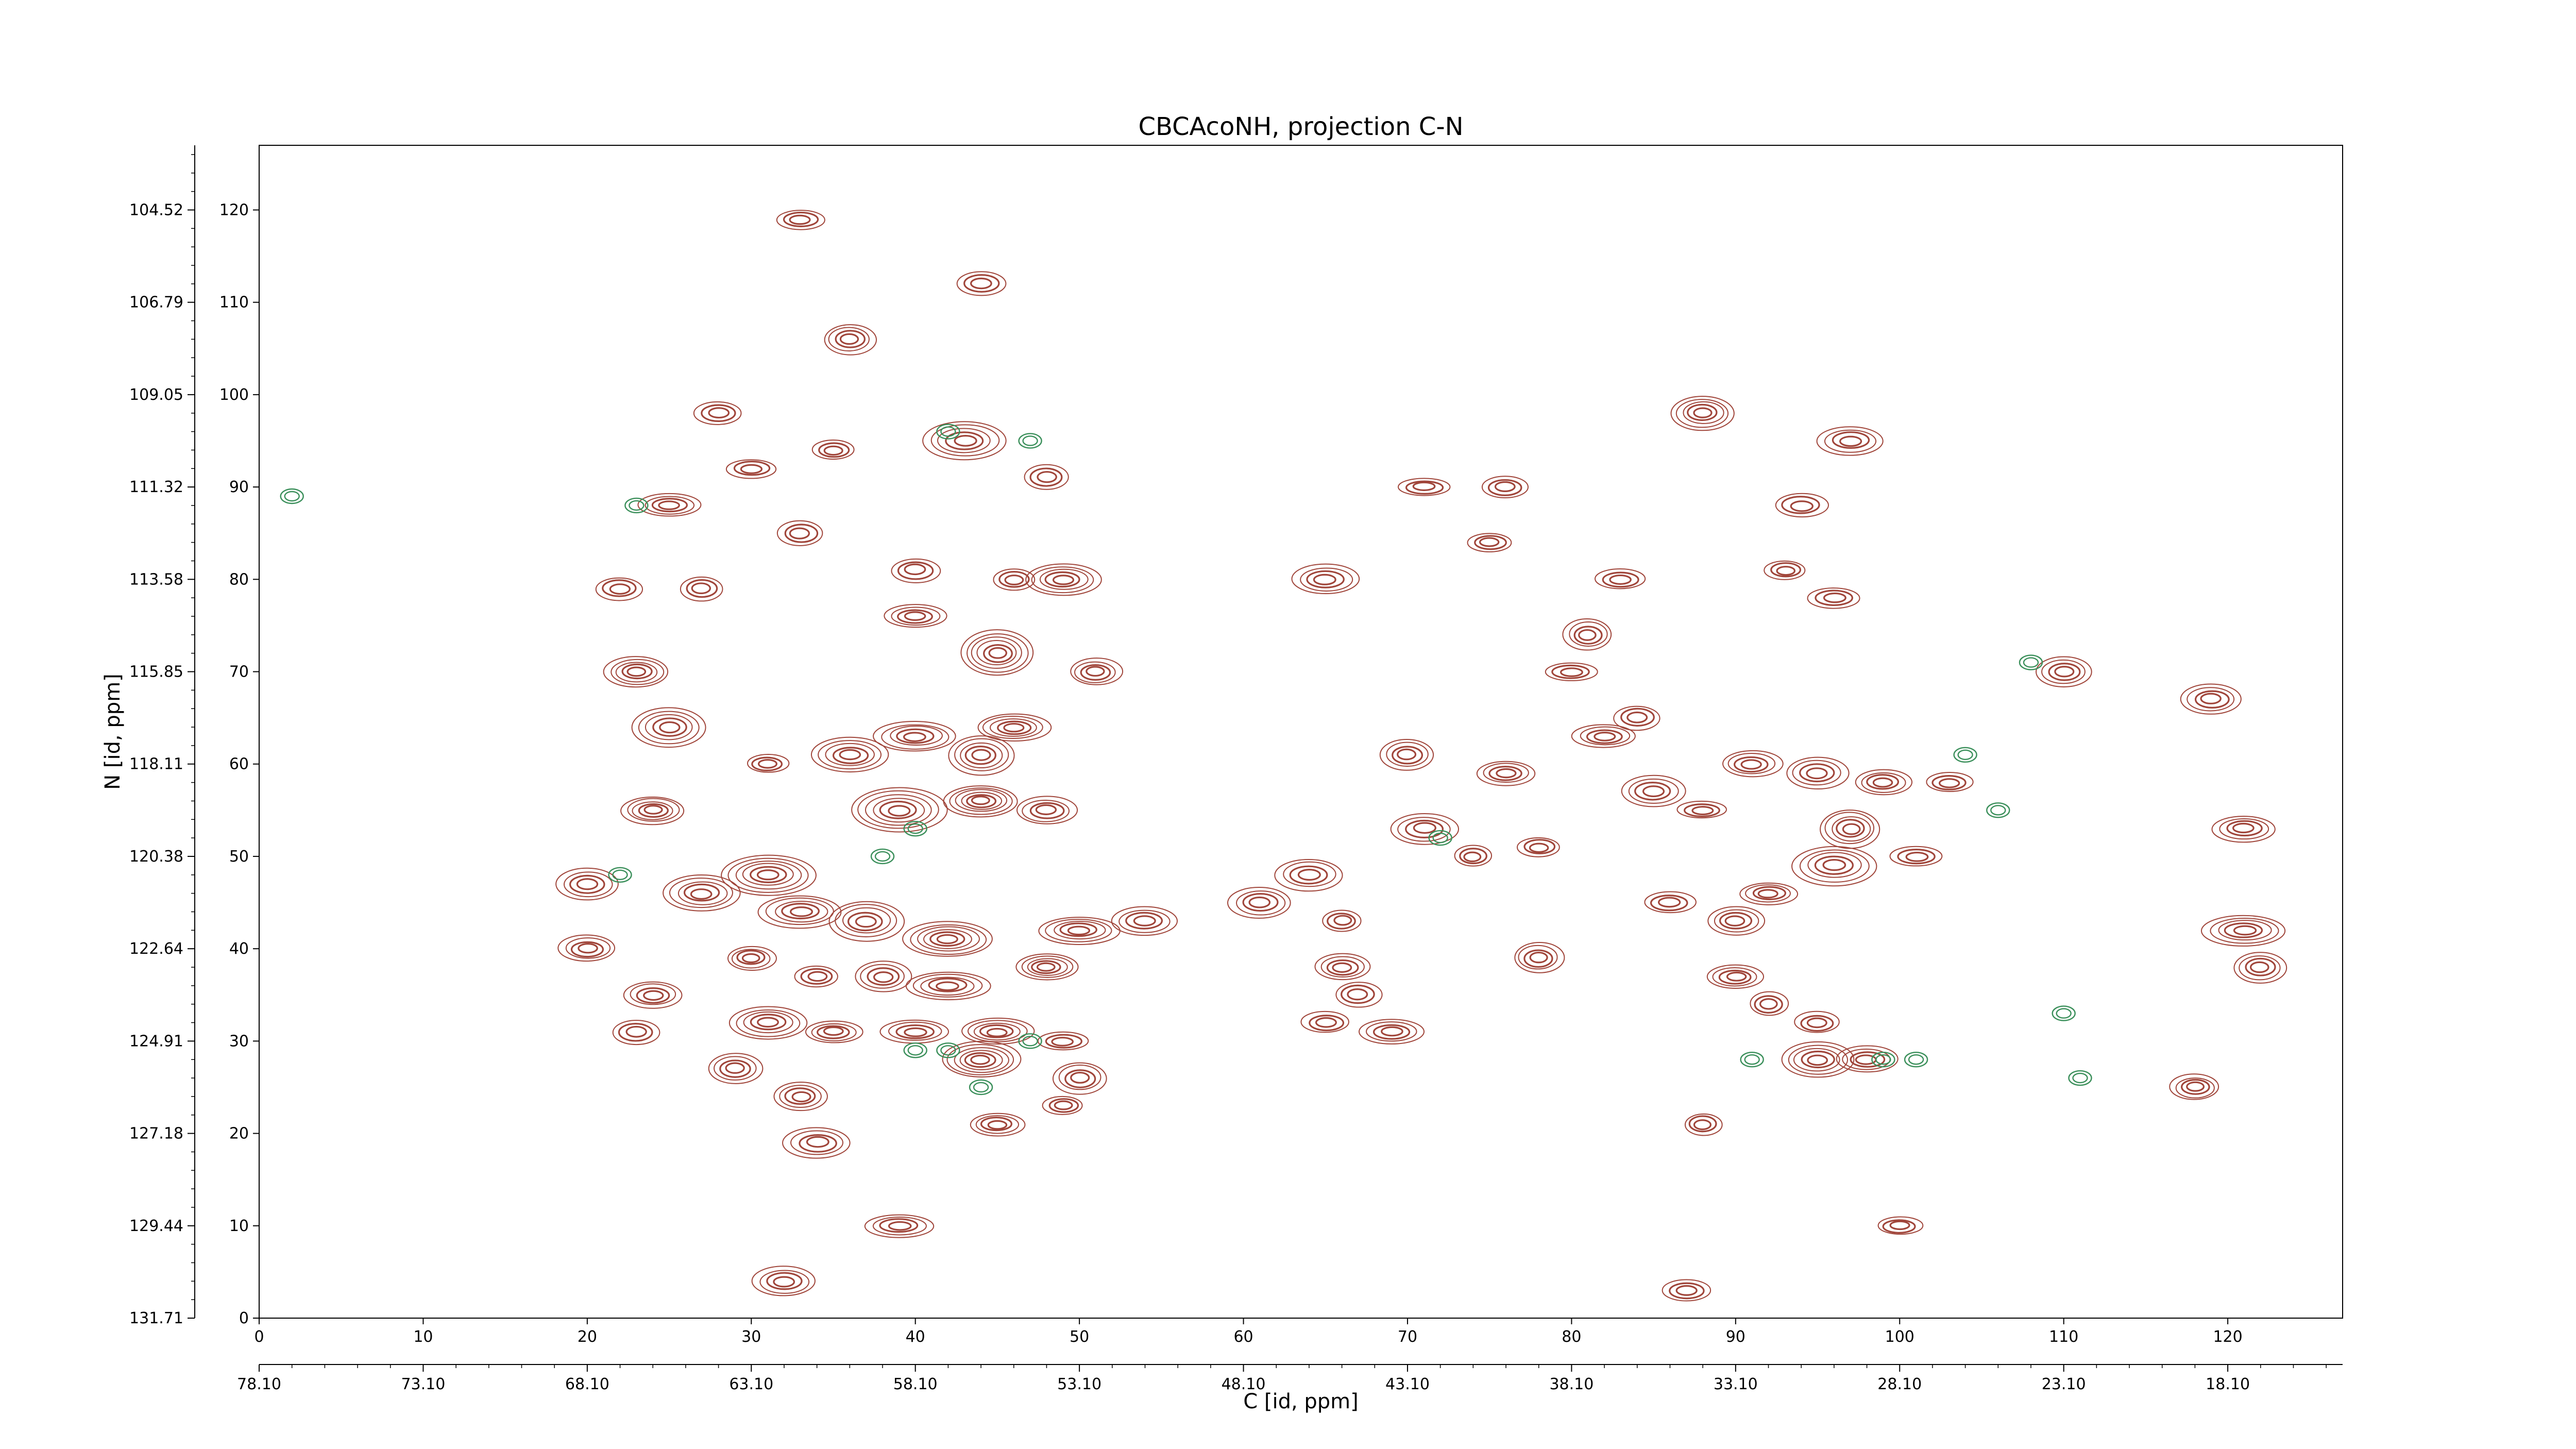 This screenshot has width=2576, height=1449. What do you see at coordinates (239, 579) in the screenshot?
I see `y-index-tick-label-8: 80` at bounding box center [239, 579].